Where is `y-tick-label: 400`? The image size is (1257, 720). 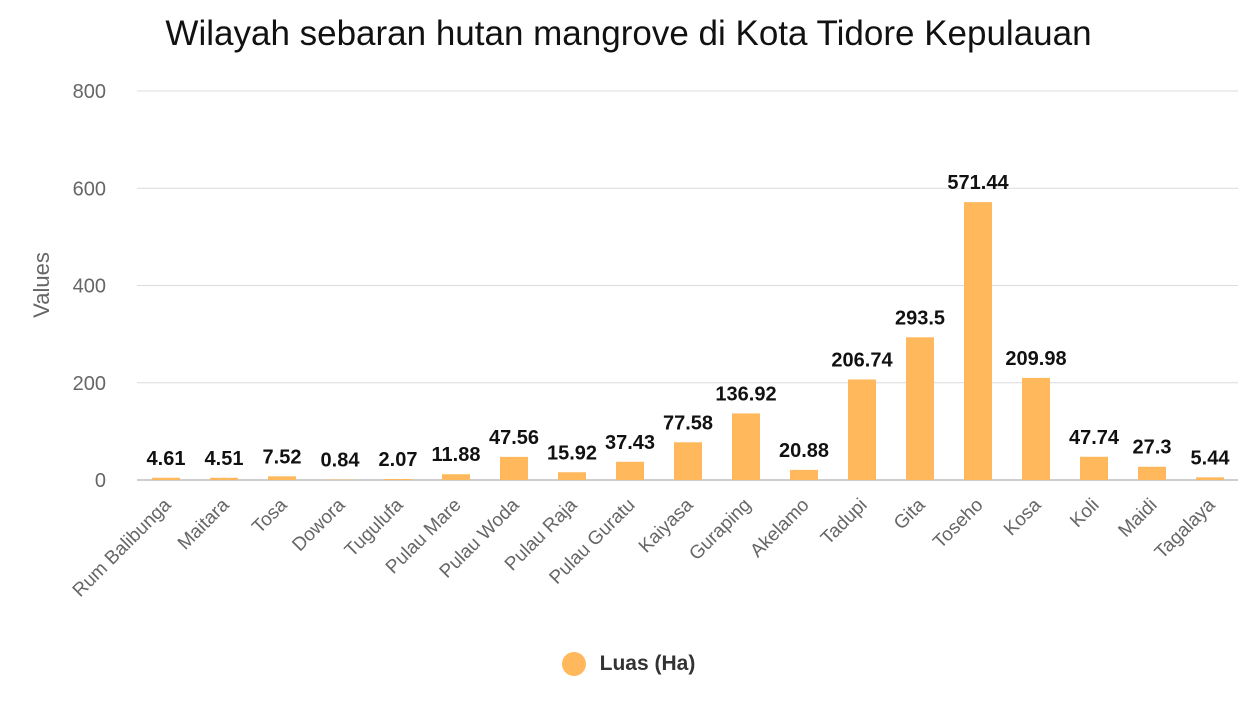
y-tick-label: 400 is located at coordinates (89, 287).